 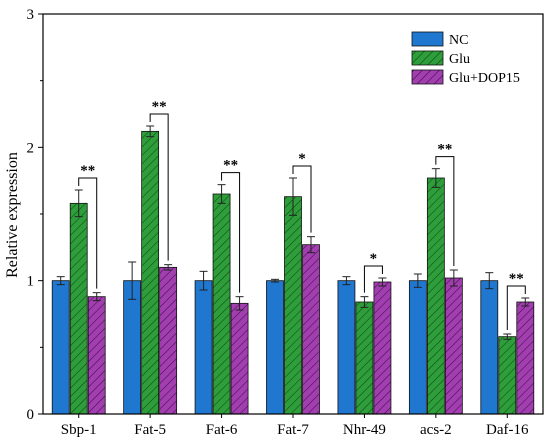 What do you see at coordinates (31, 148) in the screenshot?
I see `y-tick-label: 2` at bounding box center [31, 148].